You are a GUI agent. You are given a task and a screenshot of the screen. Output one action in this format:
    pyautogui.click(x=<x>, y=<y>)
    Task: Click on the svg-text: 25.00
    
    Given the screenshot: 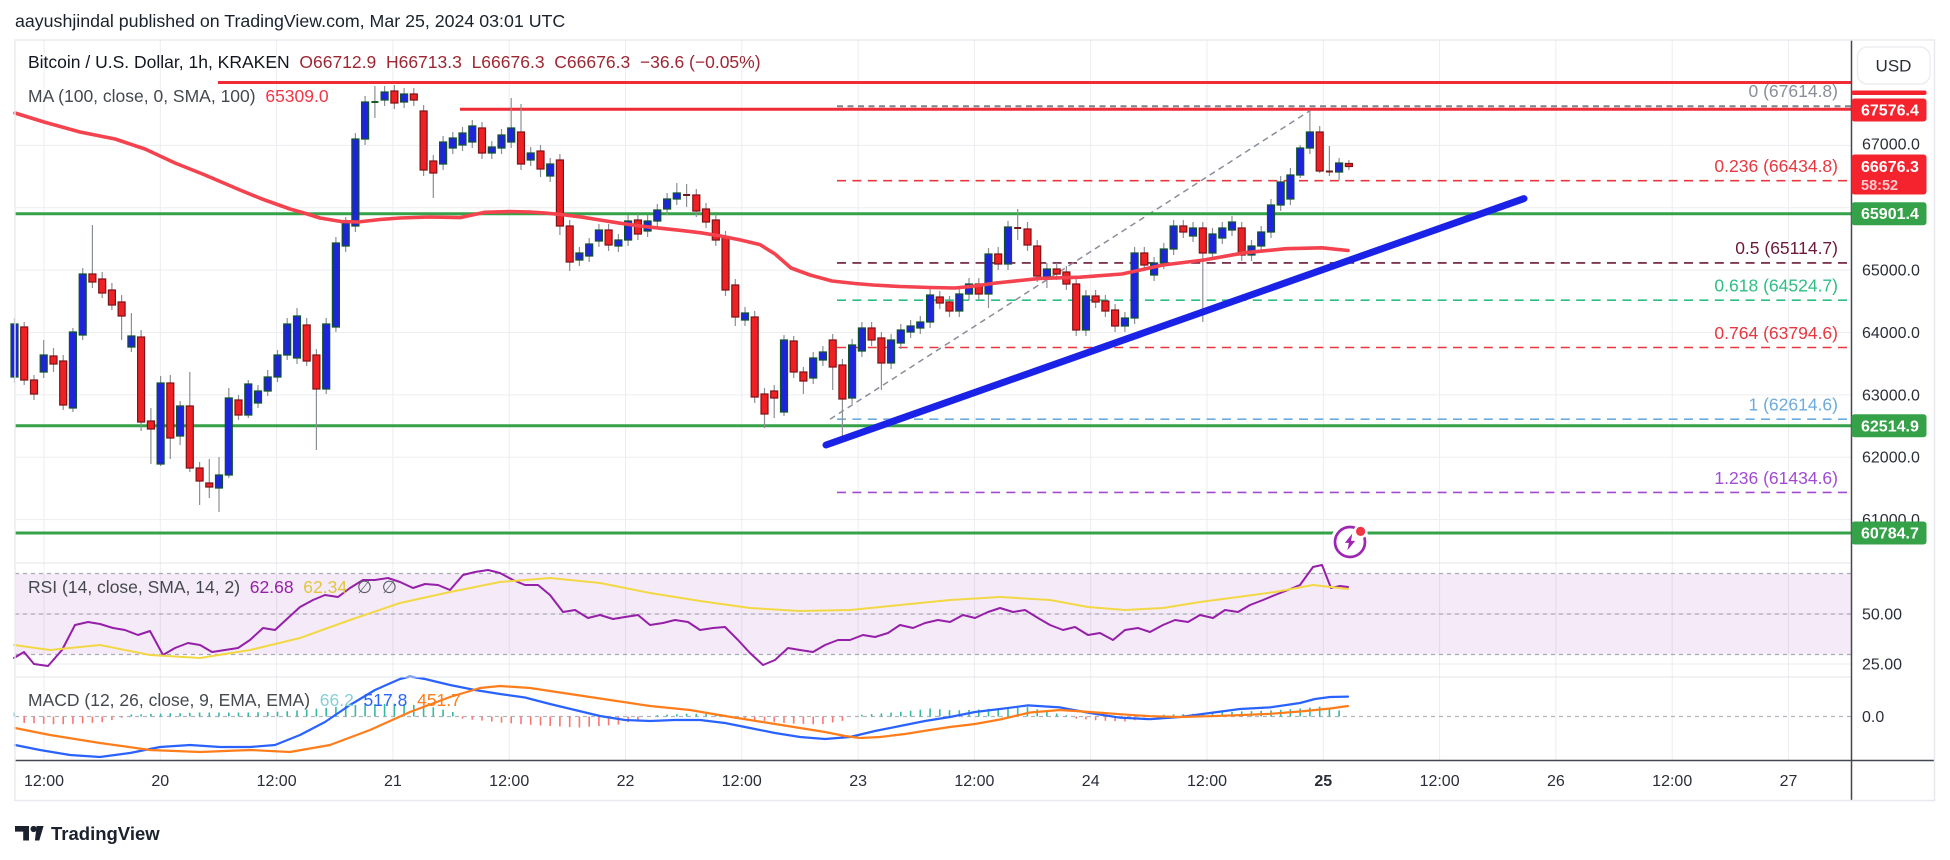 What is the action you would take?
    pyautogui.click(x=1882, y=665)
    